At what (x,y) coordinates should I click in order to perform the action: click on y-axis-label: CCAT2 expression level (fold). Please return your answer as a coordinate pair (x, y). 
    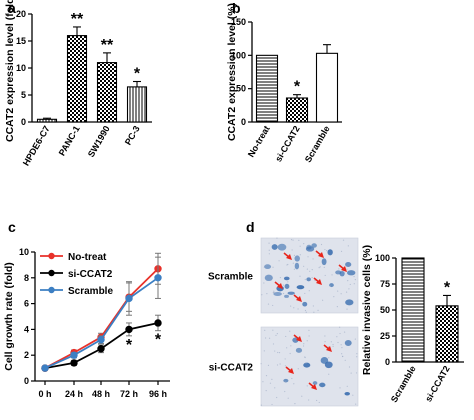
    Looking at the image, I should click on (10, 71).